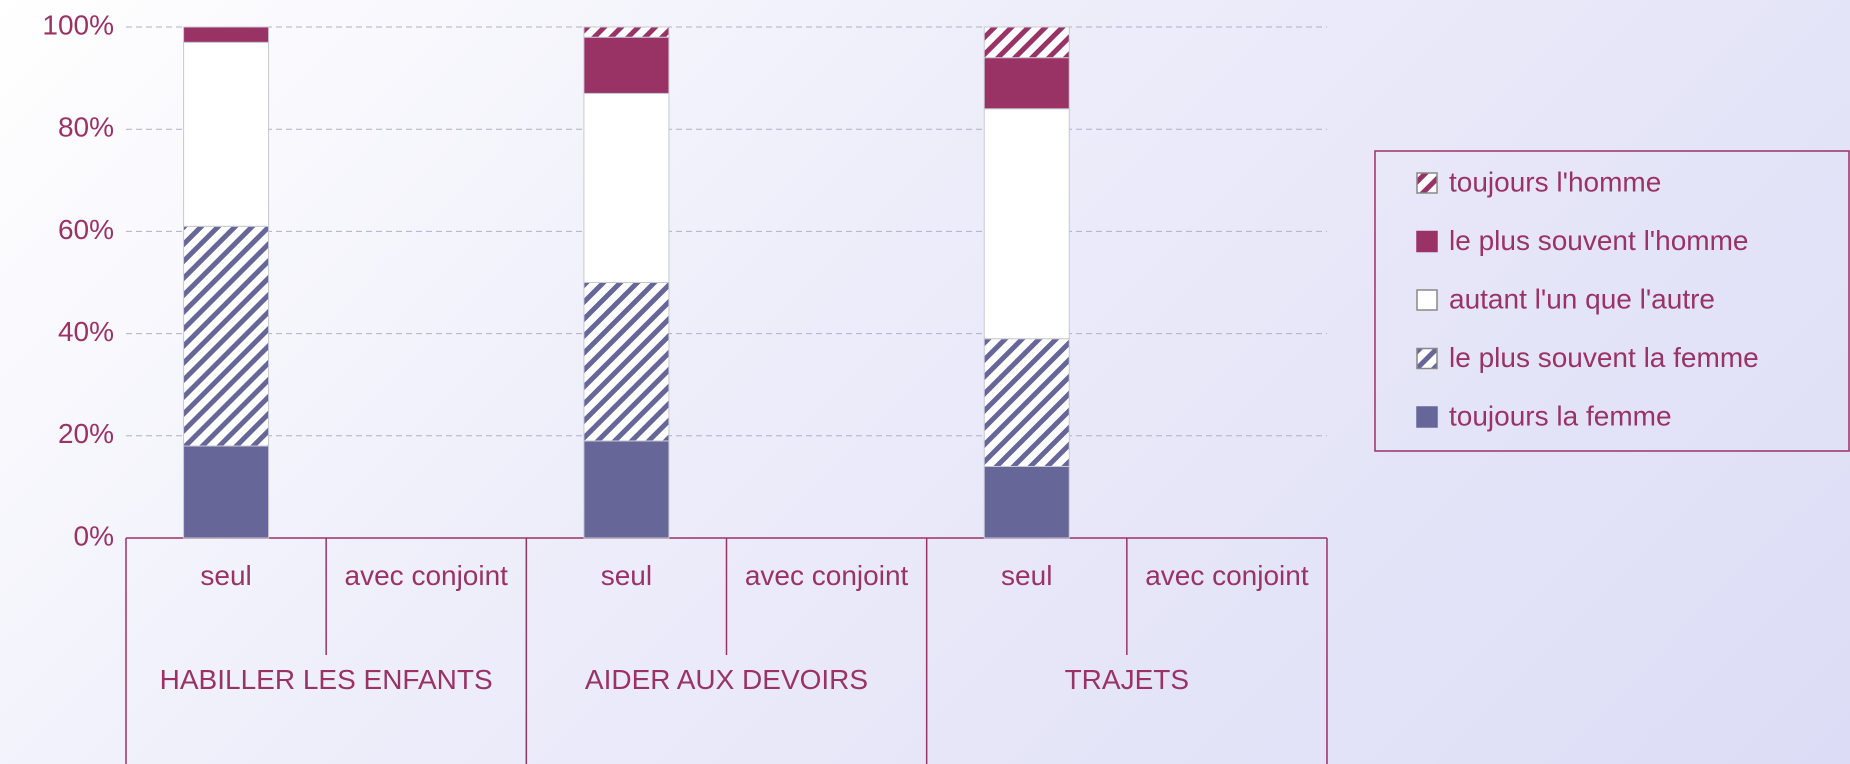 The height and width of the screenshot is (764, 1850). Describe the element at coordinates (326, 679) in the screenshot. I see `group-label: HABILLER LES ENFANTS` at that location.